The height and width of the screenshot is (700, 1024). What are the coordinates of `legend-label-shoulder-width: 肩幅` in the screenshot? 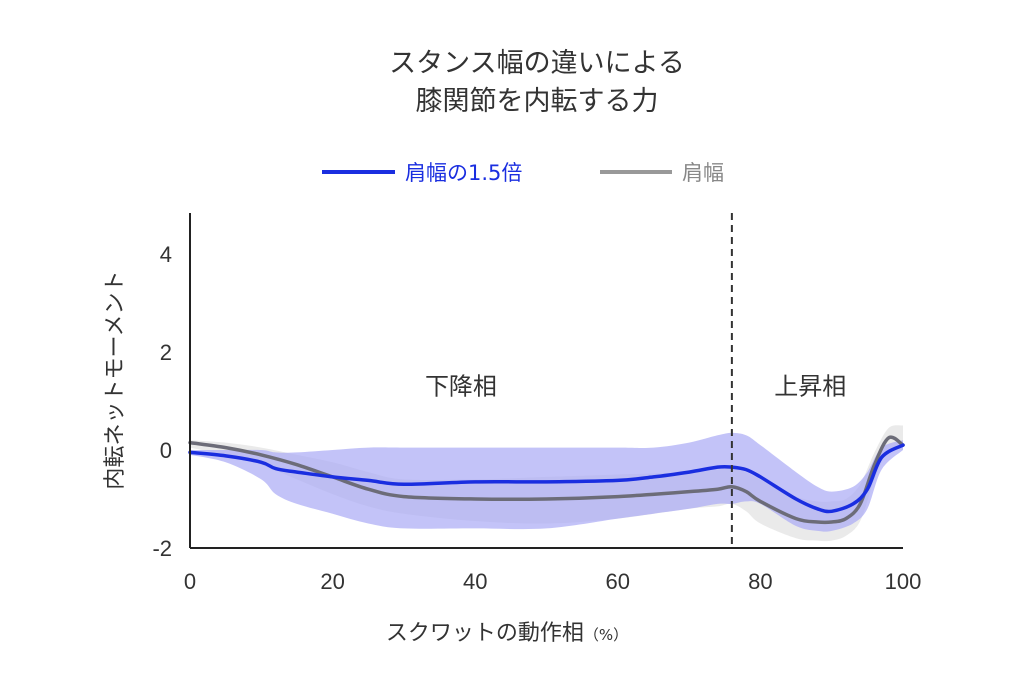 It's located at (703, 173).